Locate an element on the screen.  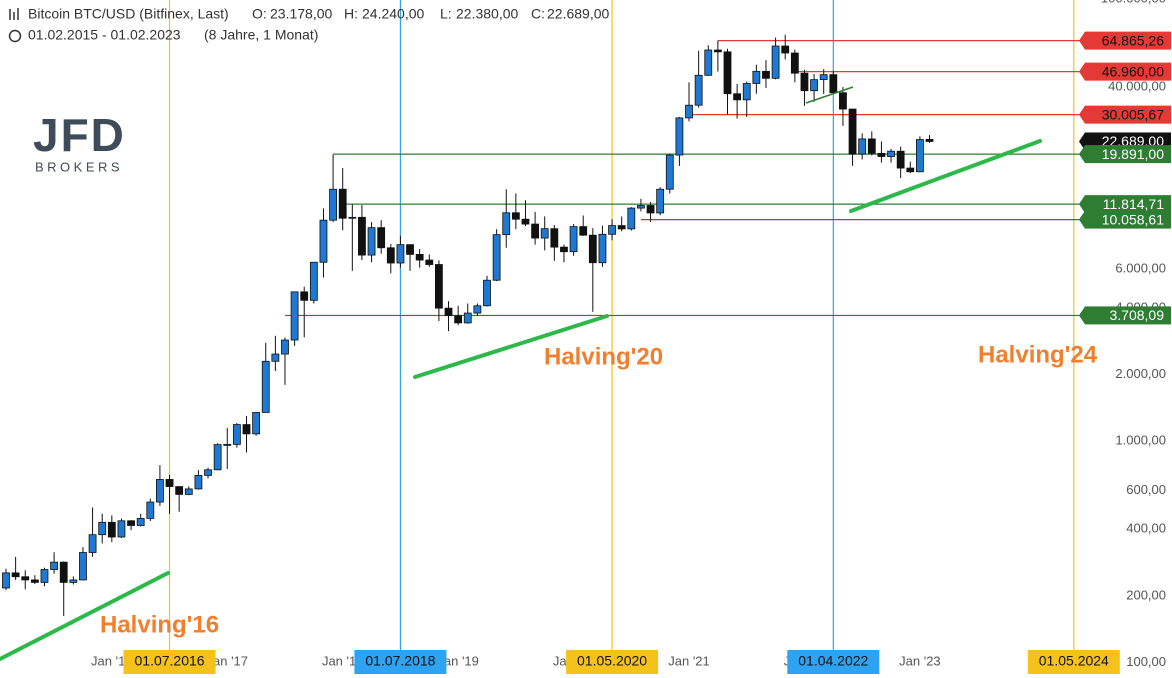
y-tick-label: 2.000,00 is located at coordinates (1140, 373).